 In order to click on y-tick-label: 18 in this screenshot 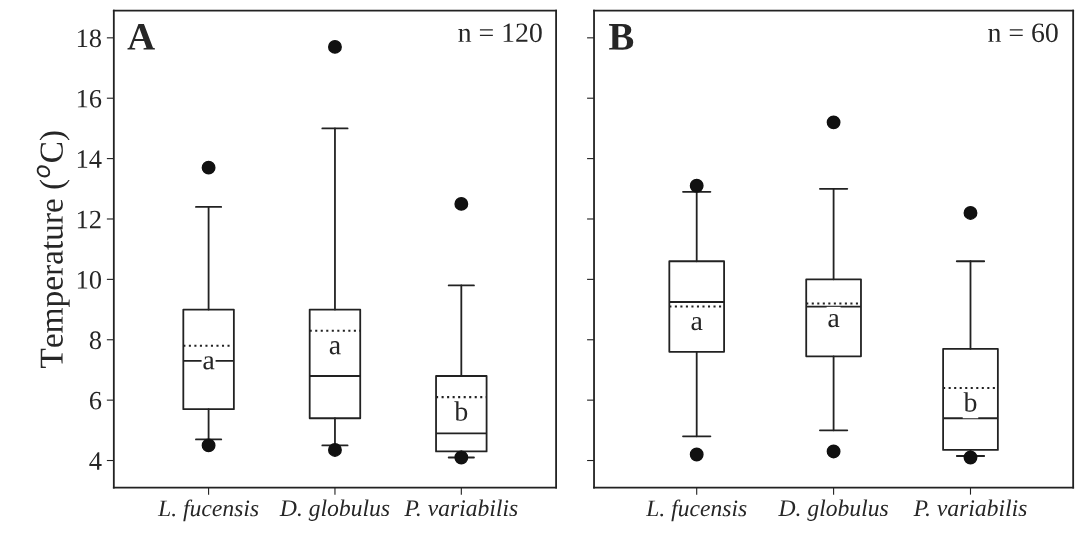, I will do `click(89, 38)`.